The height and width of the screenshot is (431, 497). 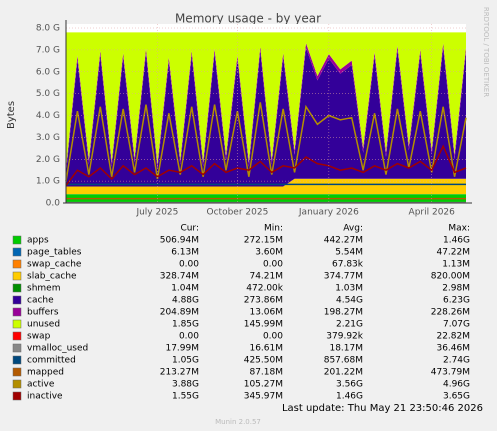 I want to click on stat-value: 1.04M, so click(x=185, y=289).